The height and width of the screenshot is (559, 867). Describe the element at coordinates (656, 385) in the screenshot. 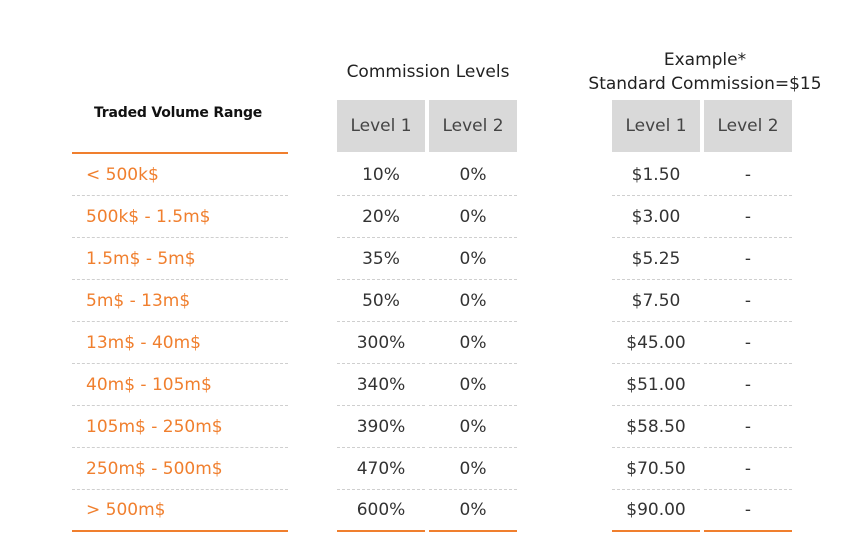

I see `example-level-1-cell: $51.00` at that location.